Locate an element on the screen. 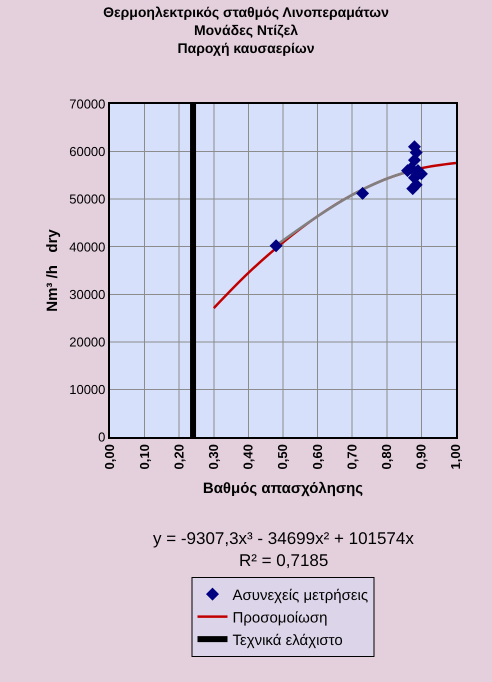 Image resolution: width=492 pixels, height=682 pixels. x-tick-label: 0,70 is located at coordinates (352, 457).